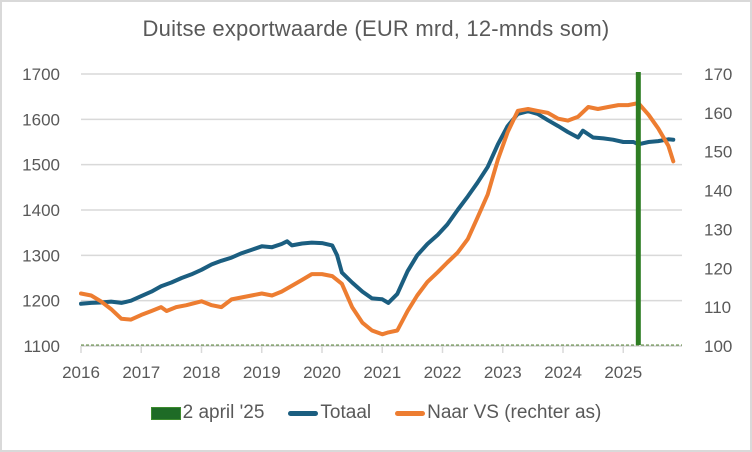 This screenshot has height=452, width=752. Describe the element at coordinates (303, 413) in the screenshot. I see `legend-swatch-totaal` at that location.